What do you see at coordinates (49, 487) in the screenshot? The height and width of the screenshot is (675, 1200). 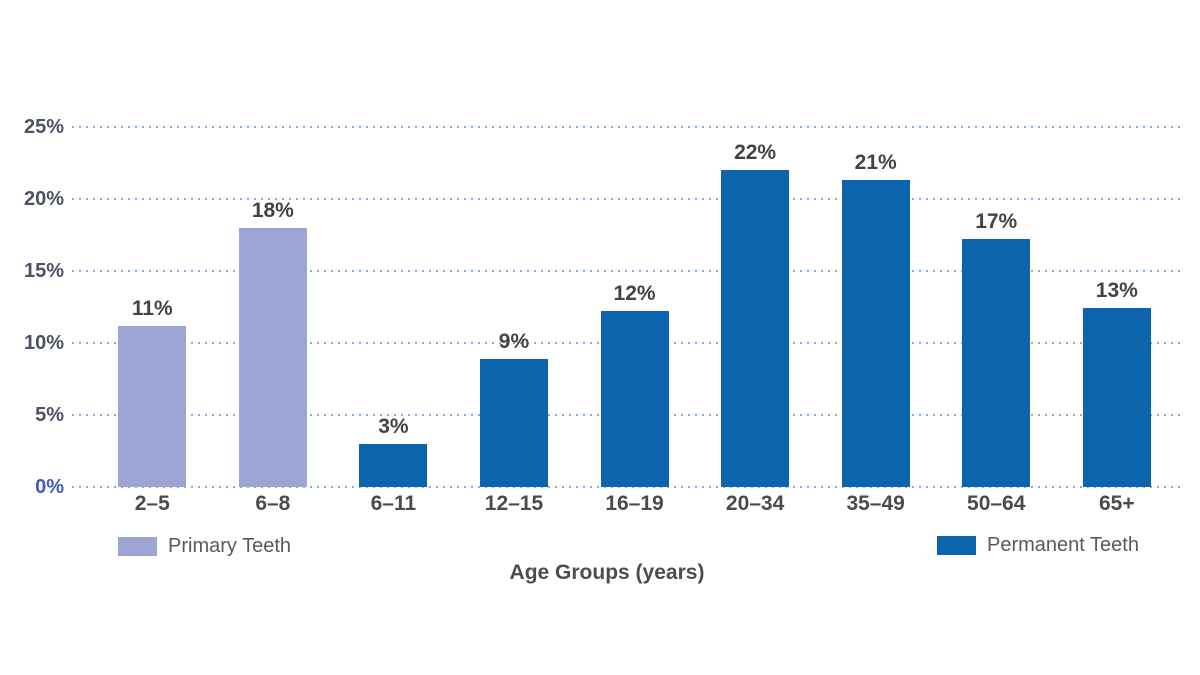 I see `ytick-label-0%: 0%` at bounding box center [49, 487].